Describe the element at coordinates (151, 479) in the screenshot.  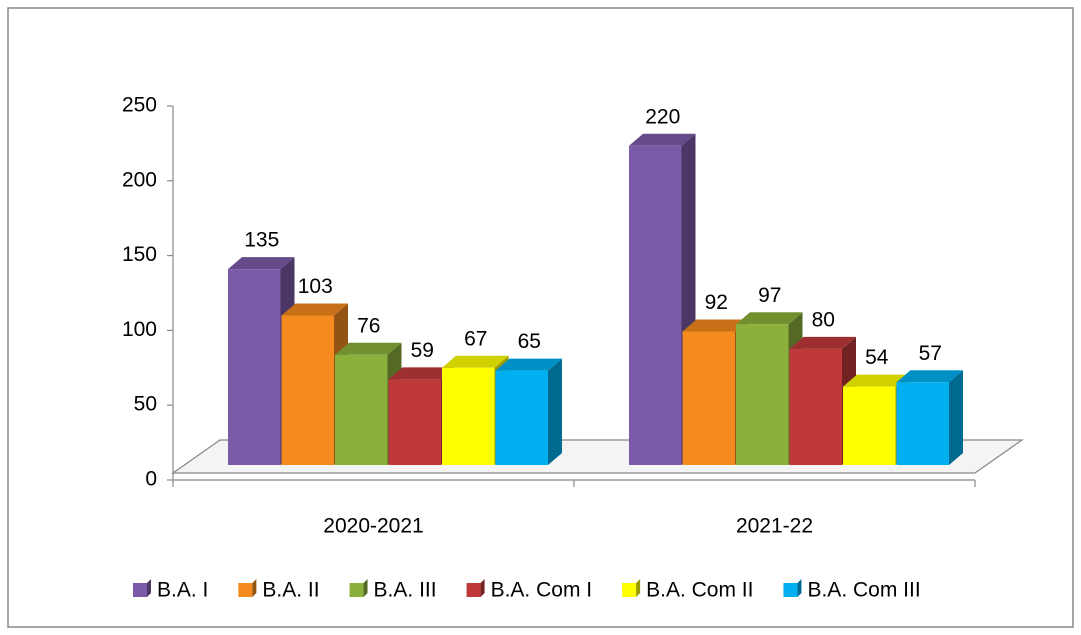
I see `y-tick-label: 0` at that location.